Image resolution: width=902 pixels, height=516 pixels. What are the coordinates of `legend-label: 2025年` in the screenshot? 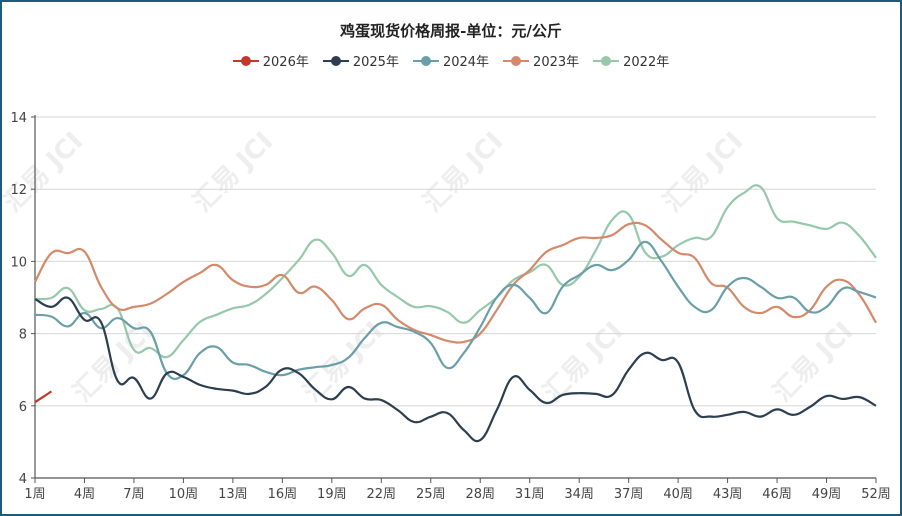 It's located at (375, 62).